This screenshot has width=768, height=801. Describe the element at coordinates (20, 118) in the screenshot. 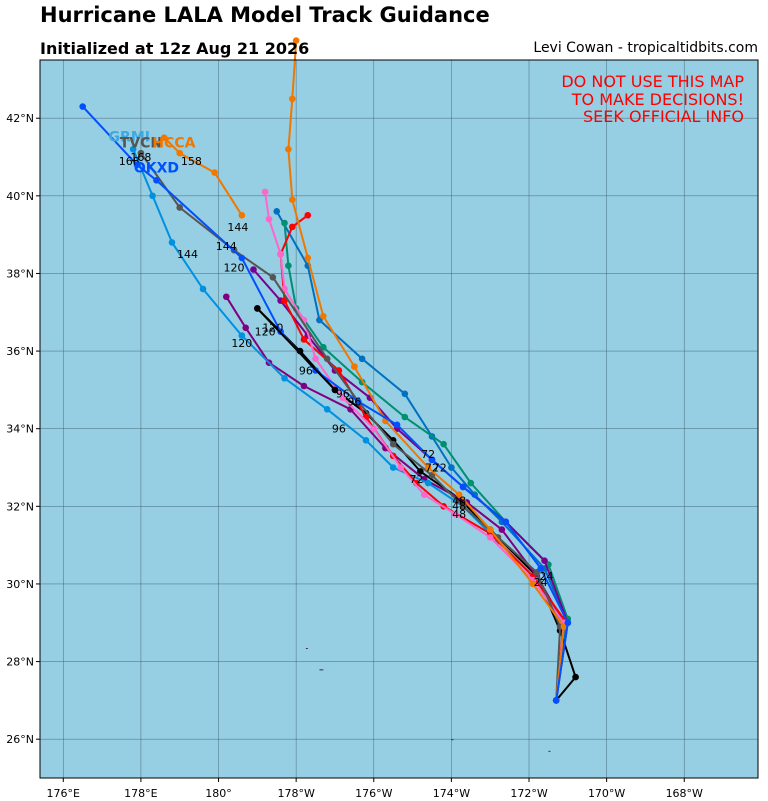

I see `lat-tick-label: 42°N` at that location.